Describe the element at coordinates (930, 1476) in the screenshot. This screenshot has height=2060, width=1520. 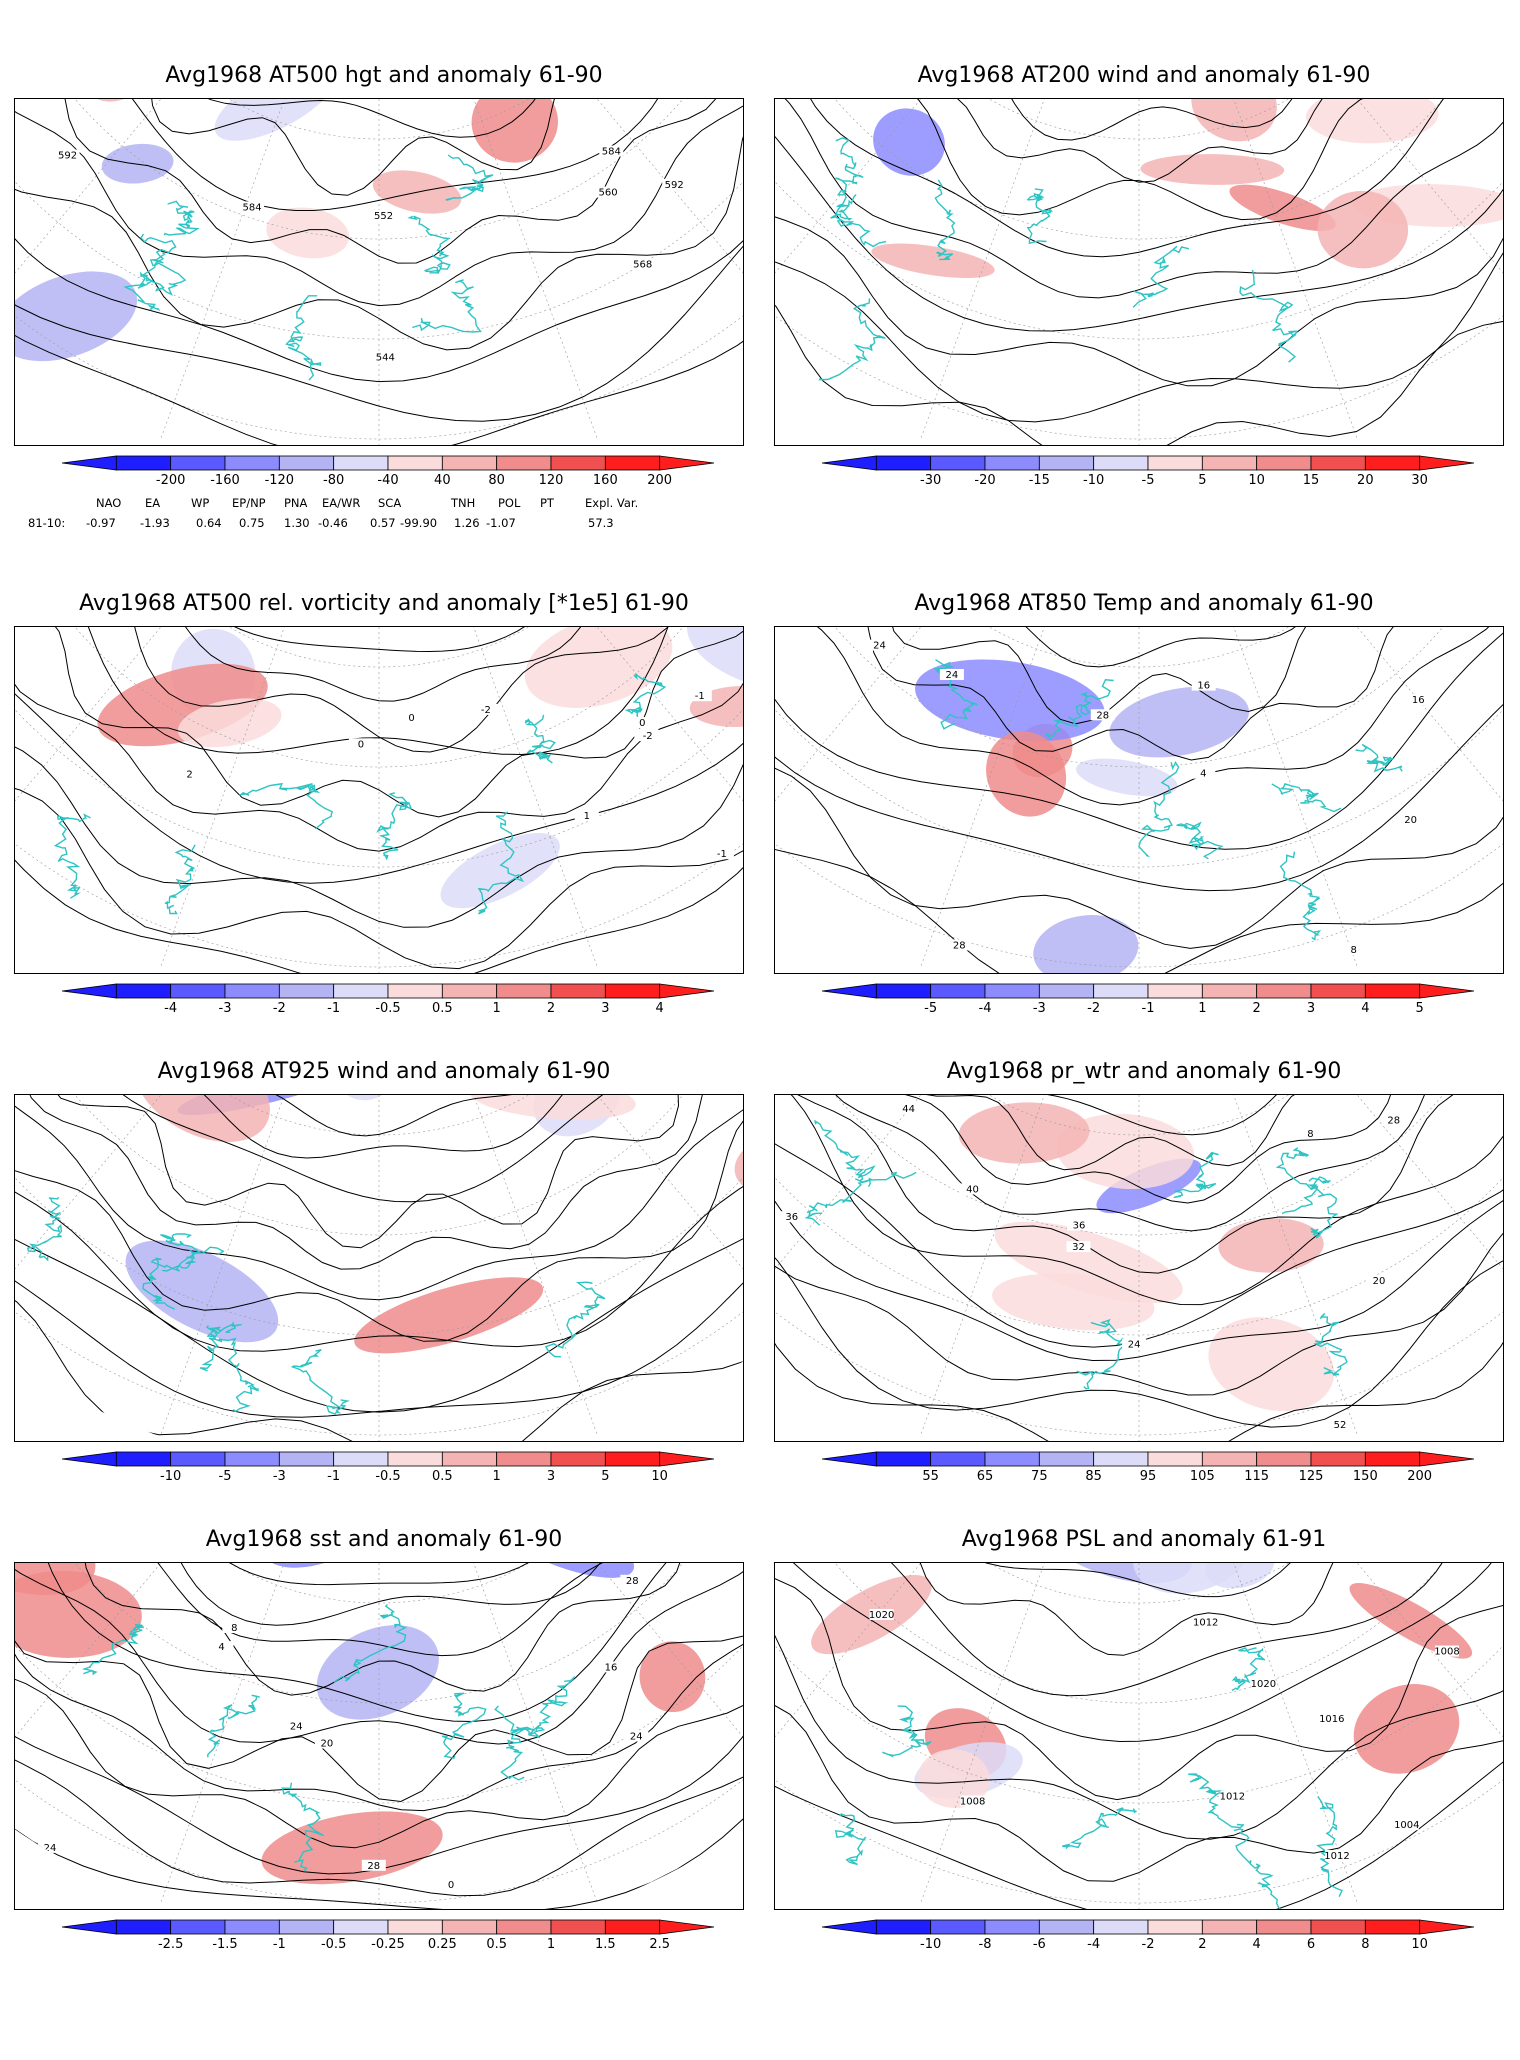
I see `colorbar-tick-label: 55` at that location.